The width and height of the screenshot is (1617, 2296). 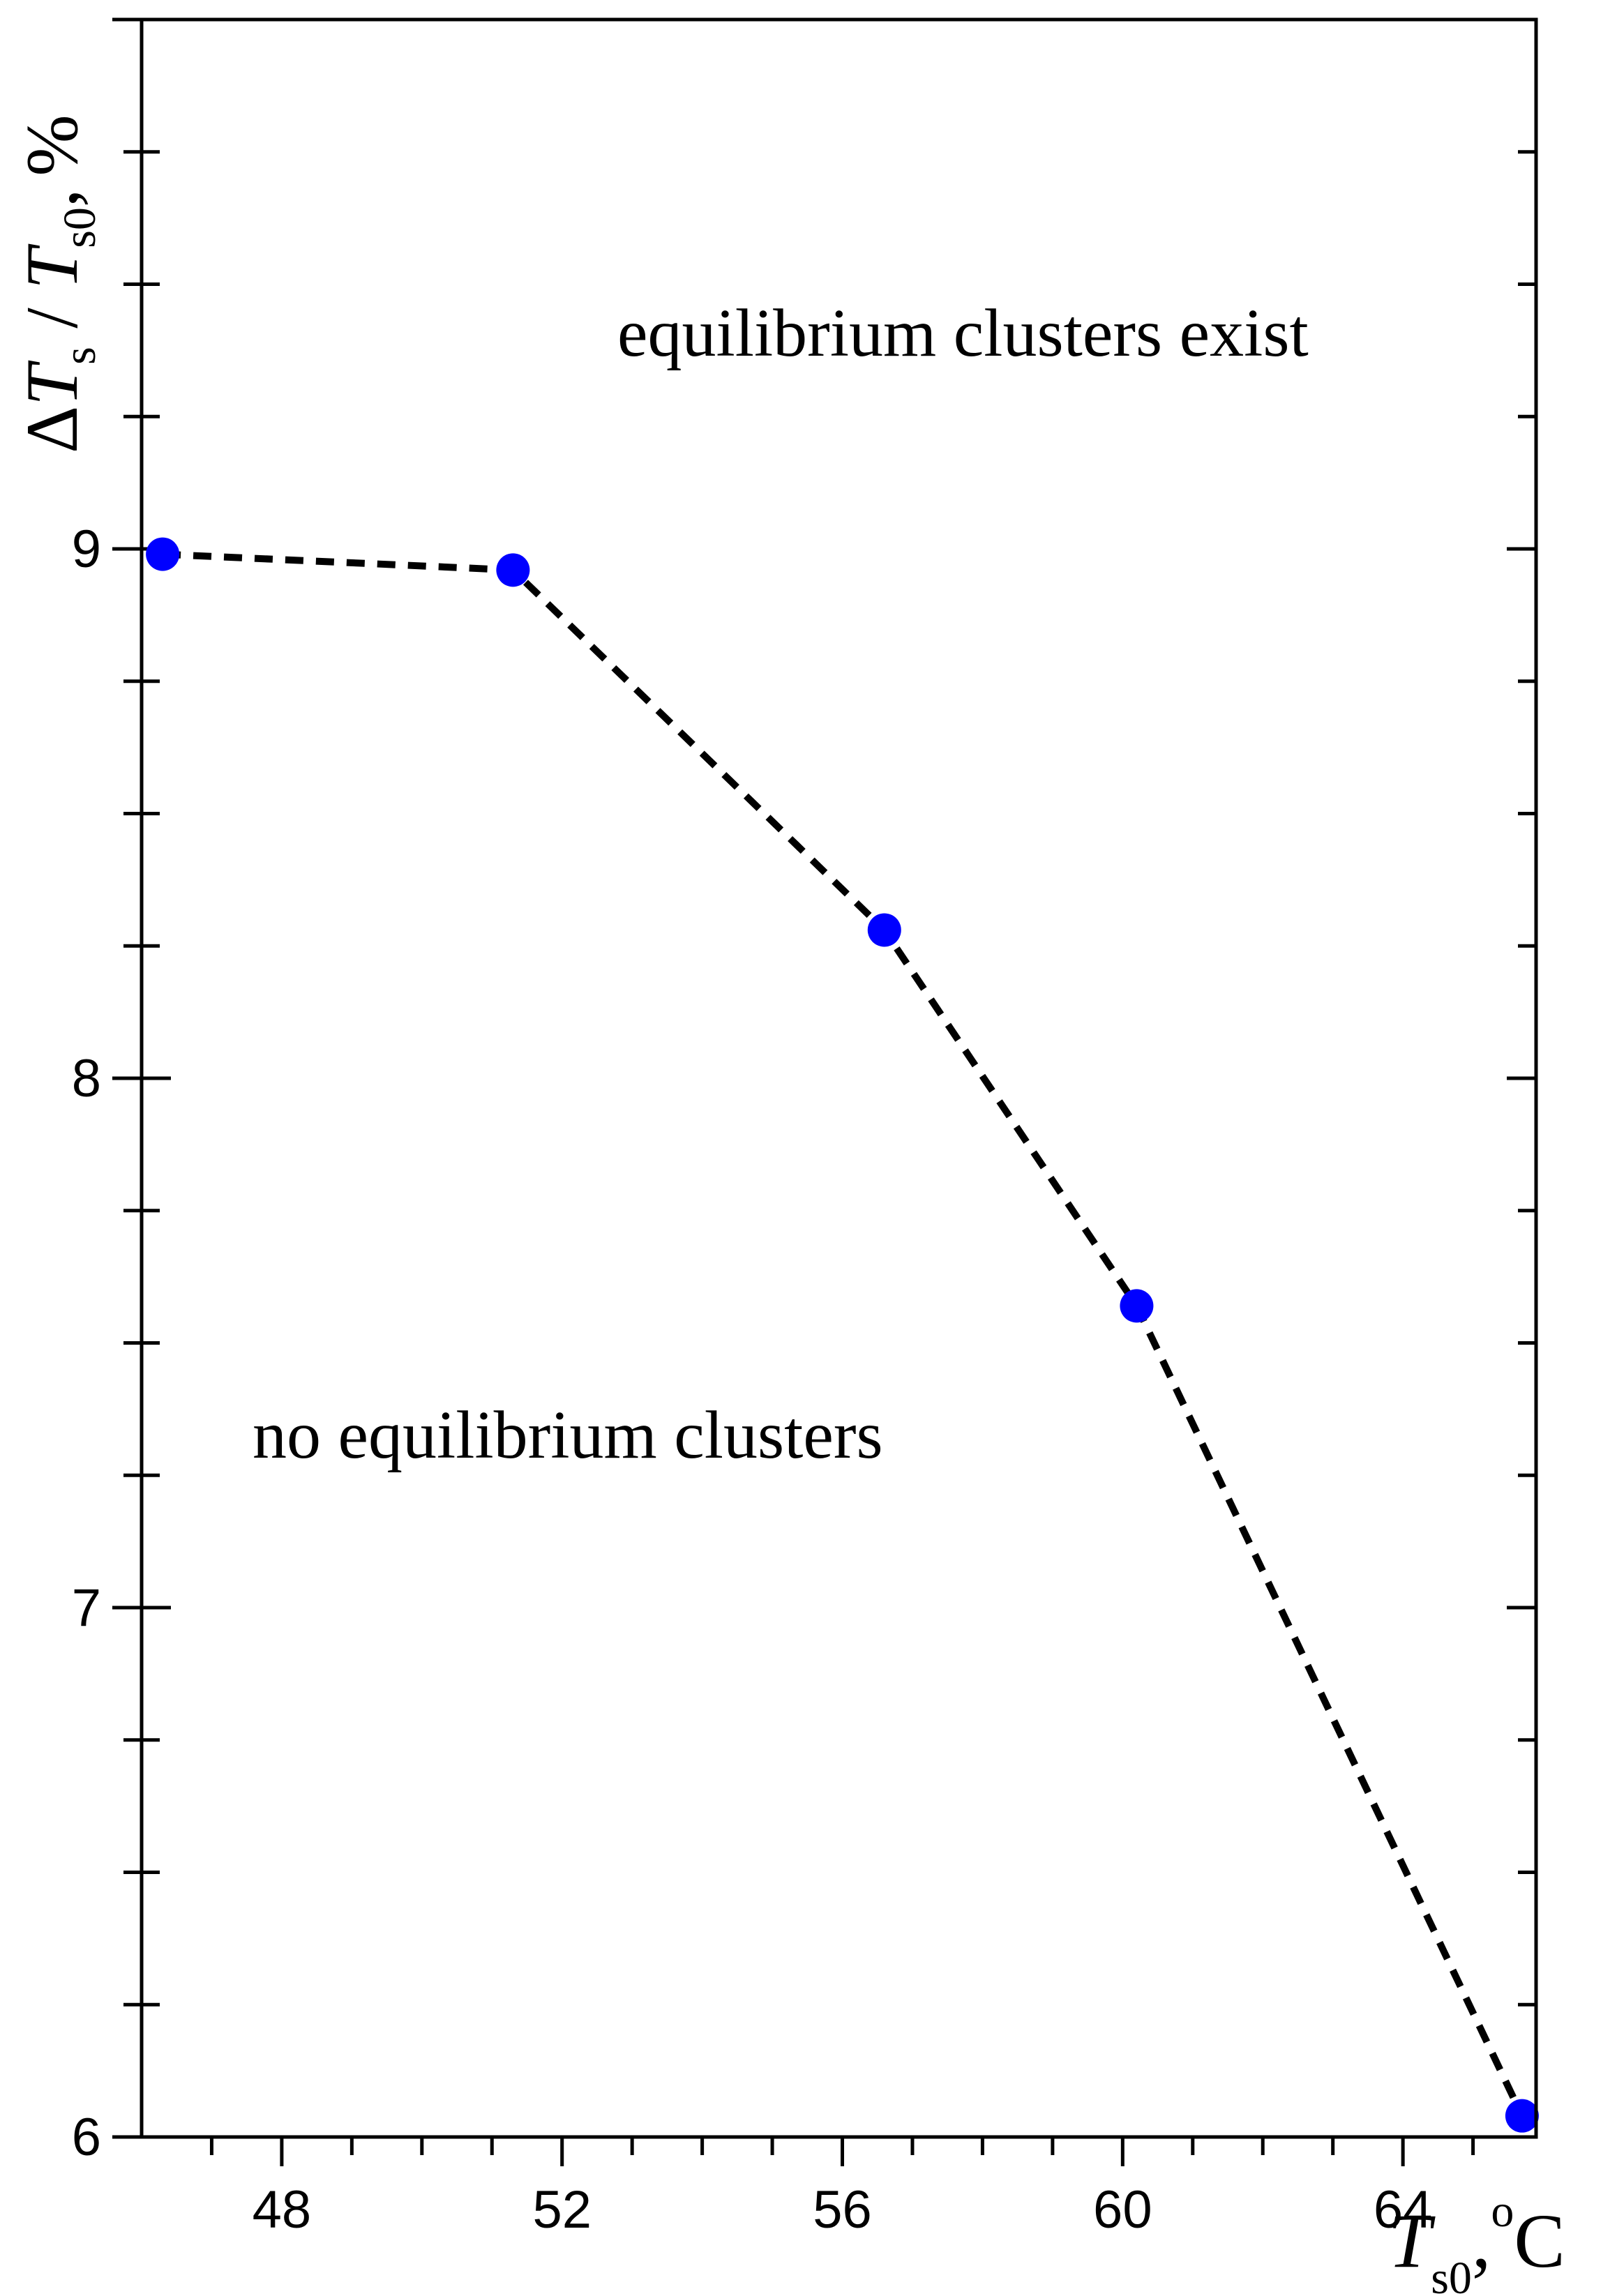 What do you see at coordinates (86, 549) in the screenshot?
I see `y-tick-label: 9` at bounding box center [86, 549].